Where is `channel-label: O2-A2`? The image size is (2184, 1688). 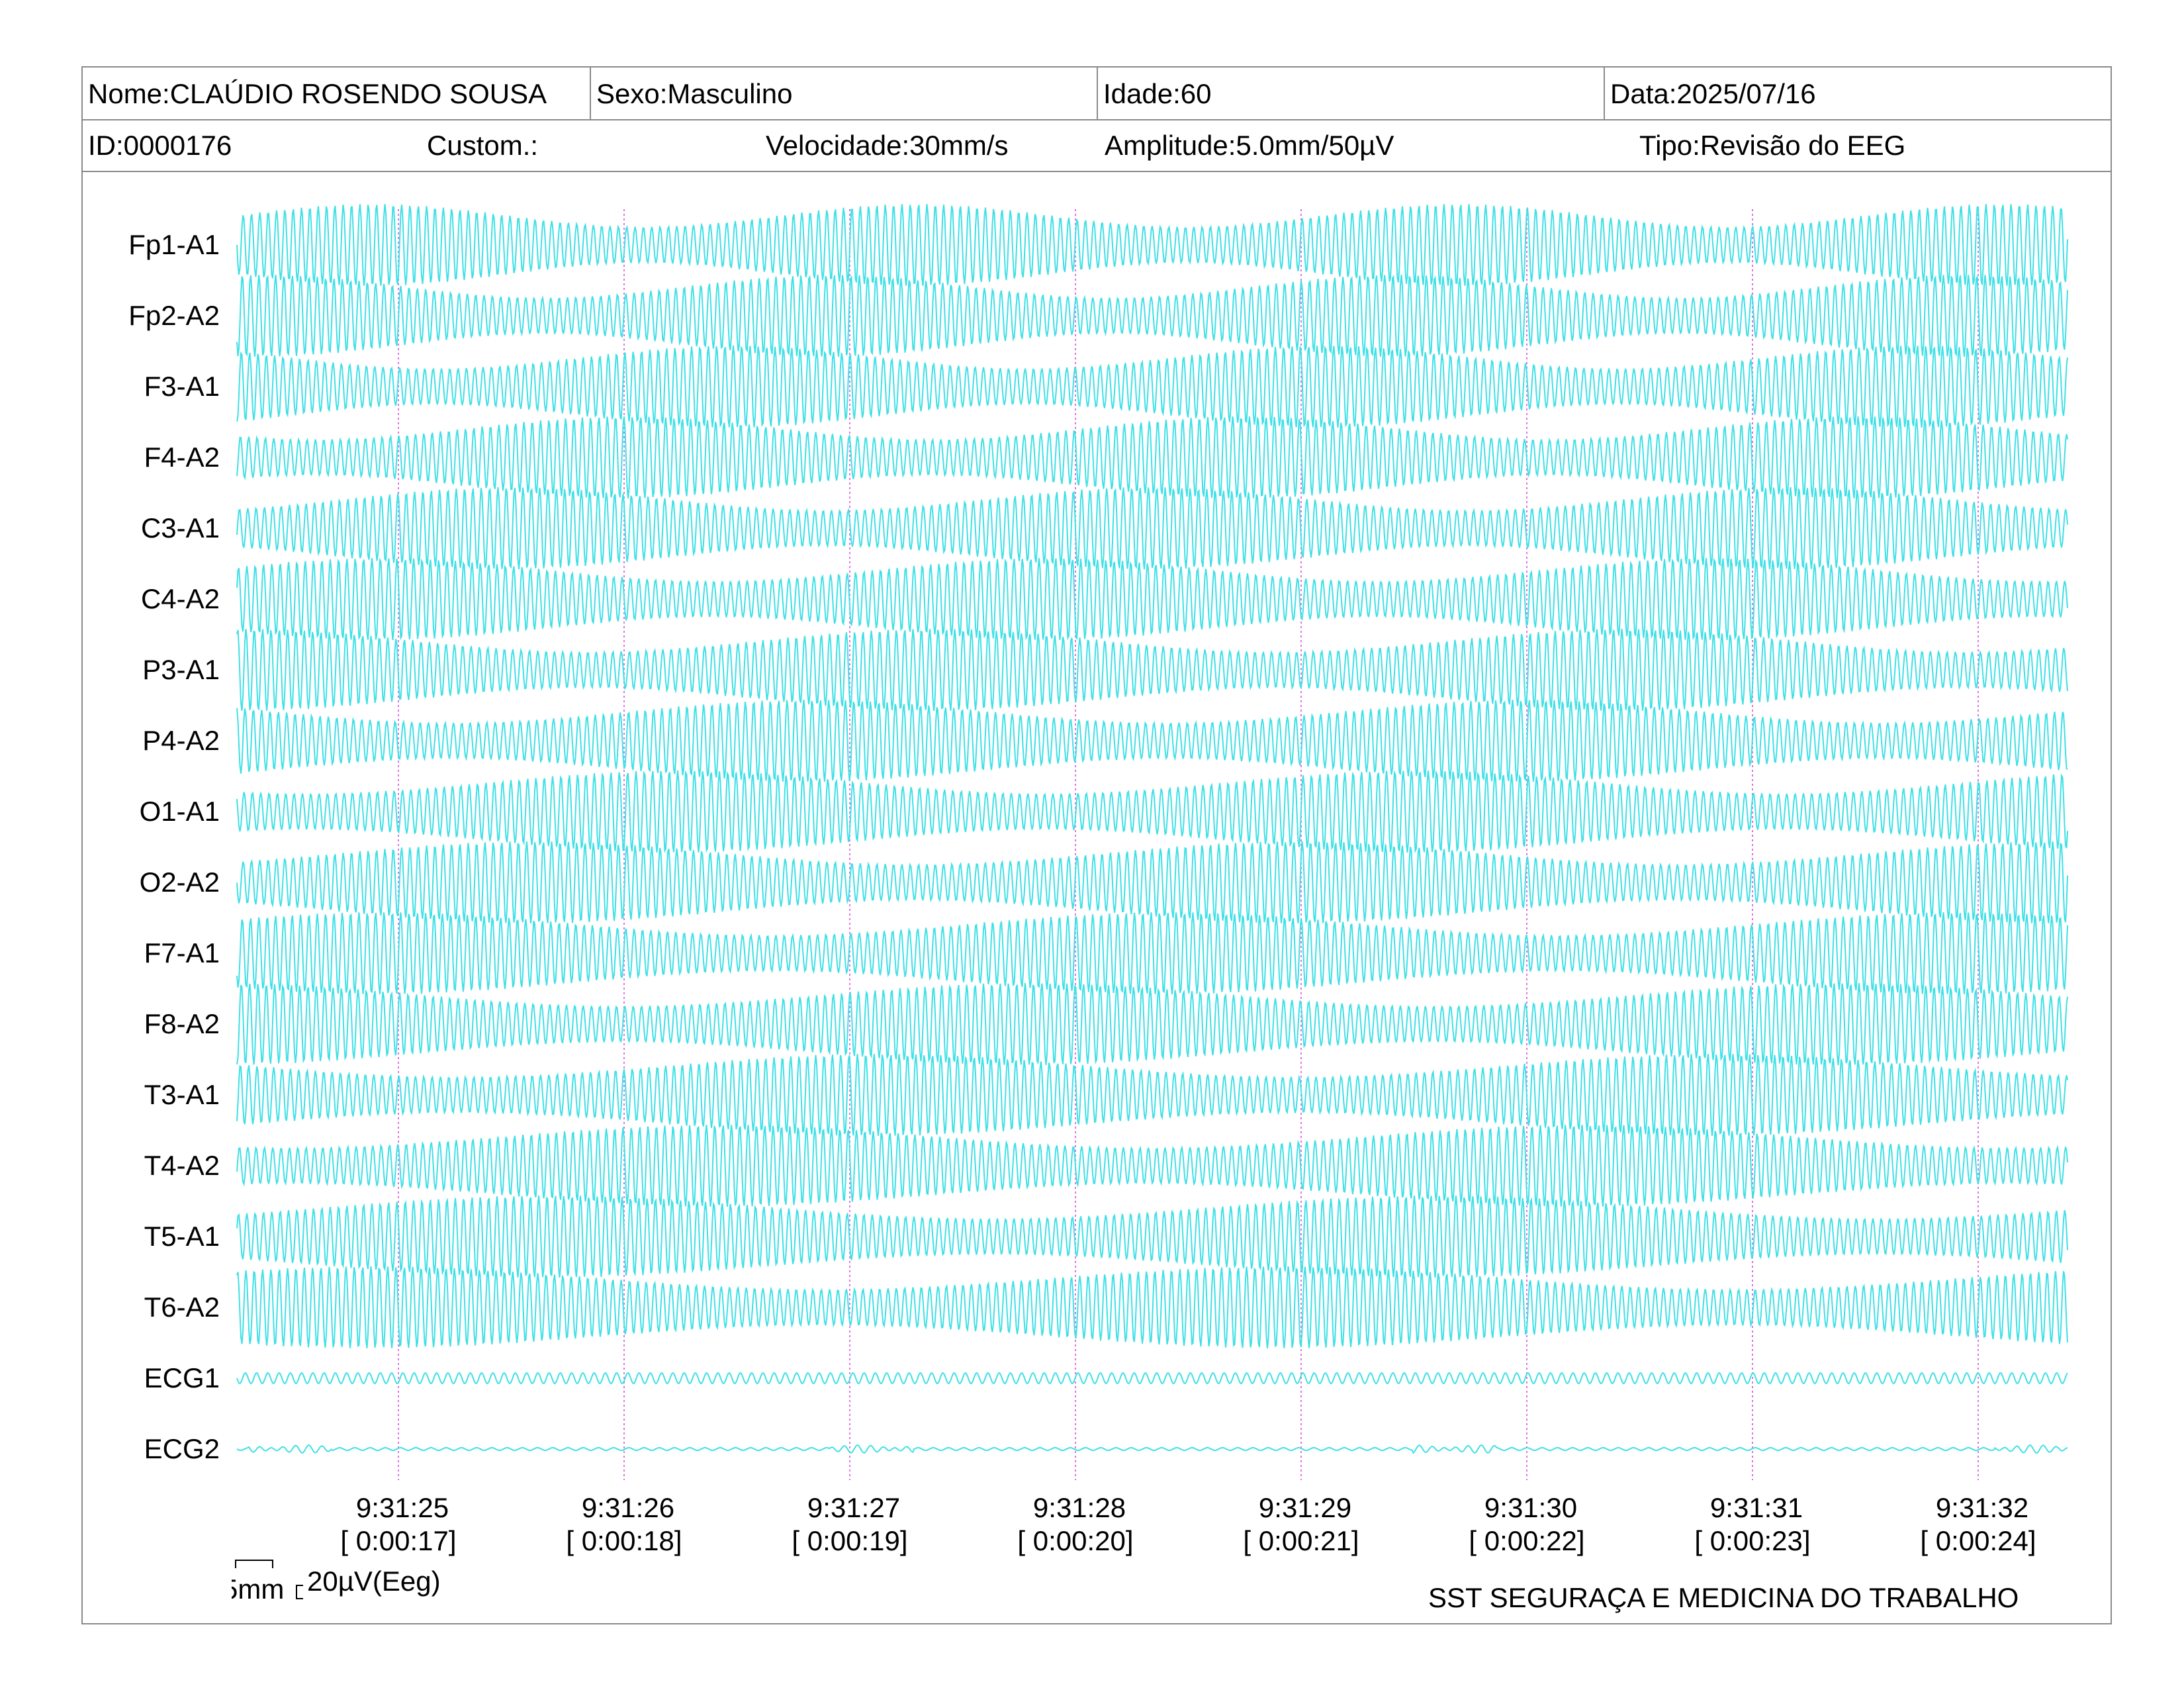
channel-label: O2-A2 is located at coordinates (180, 882).